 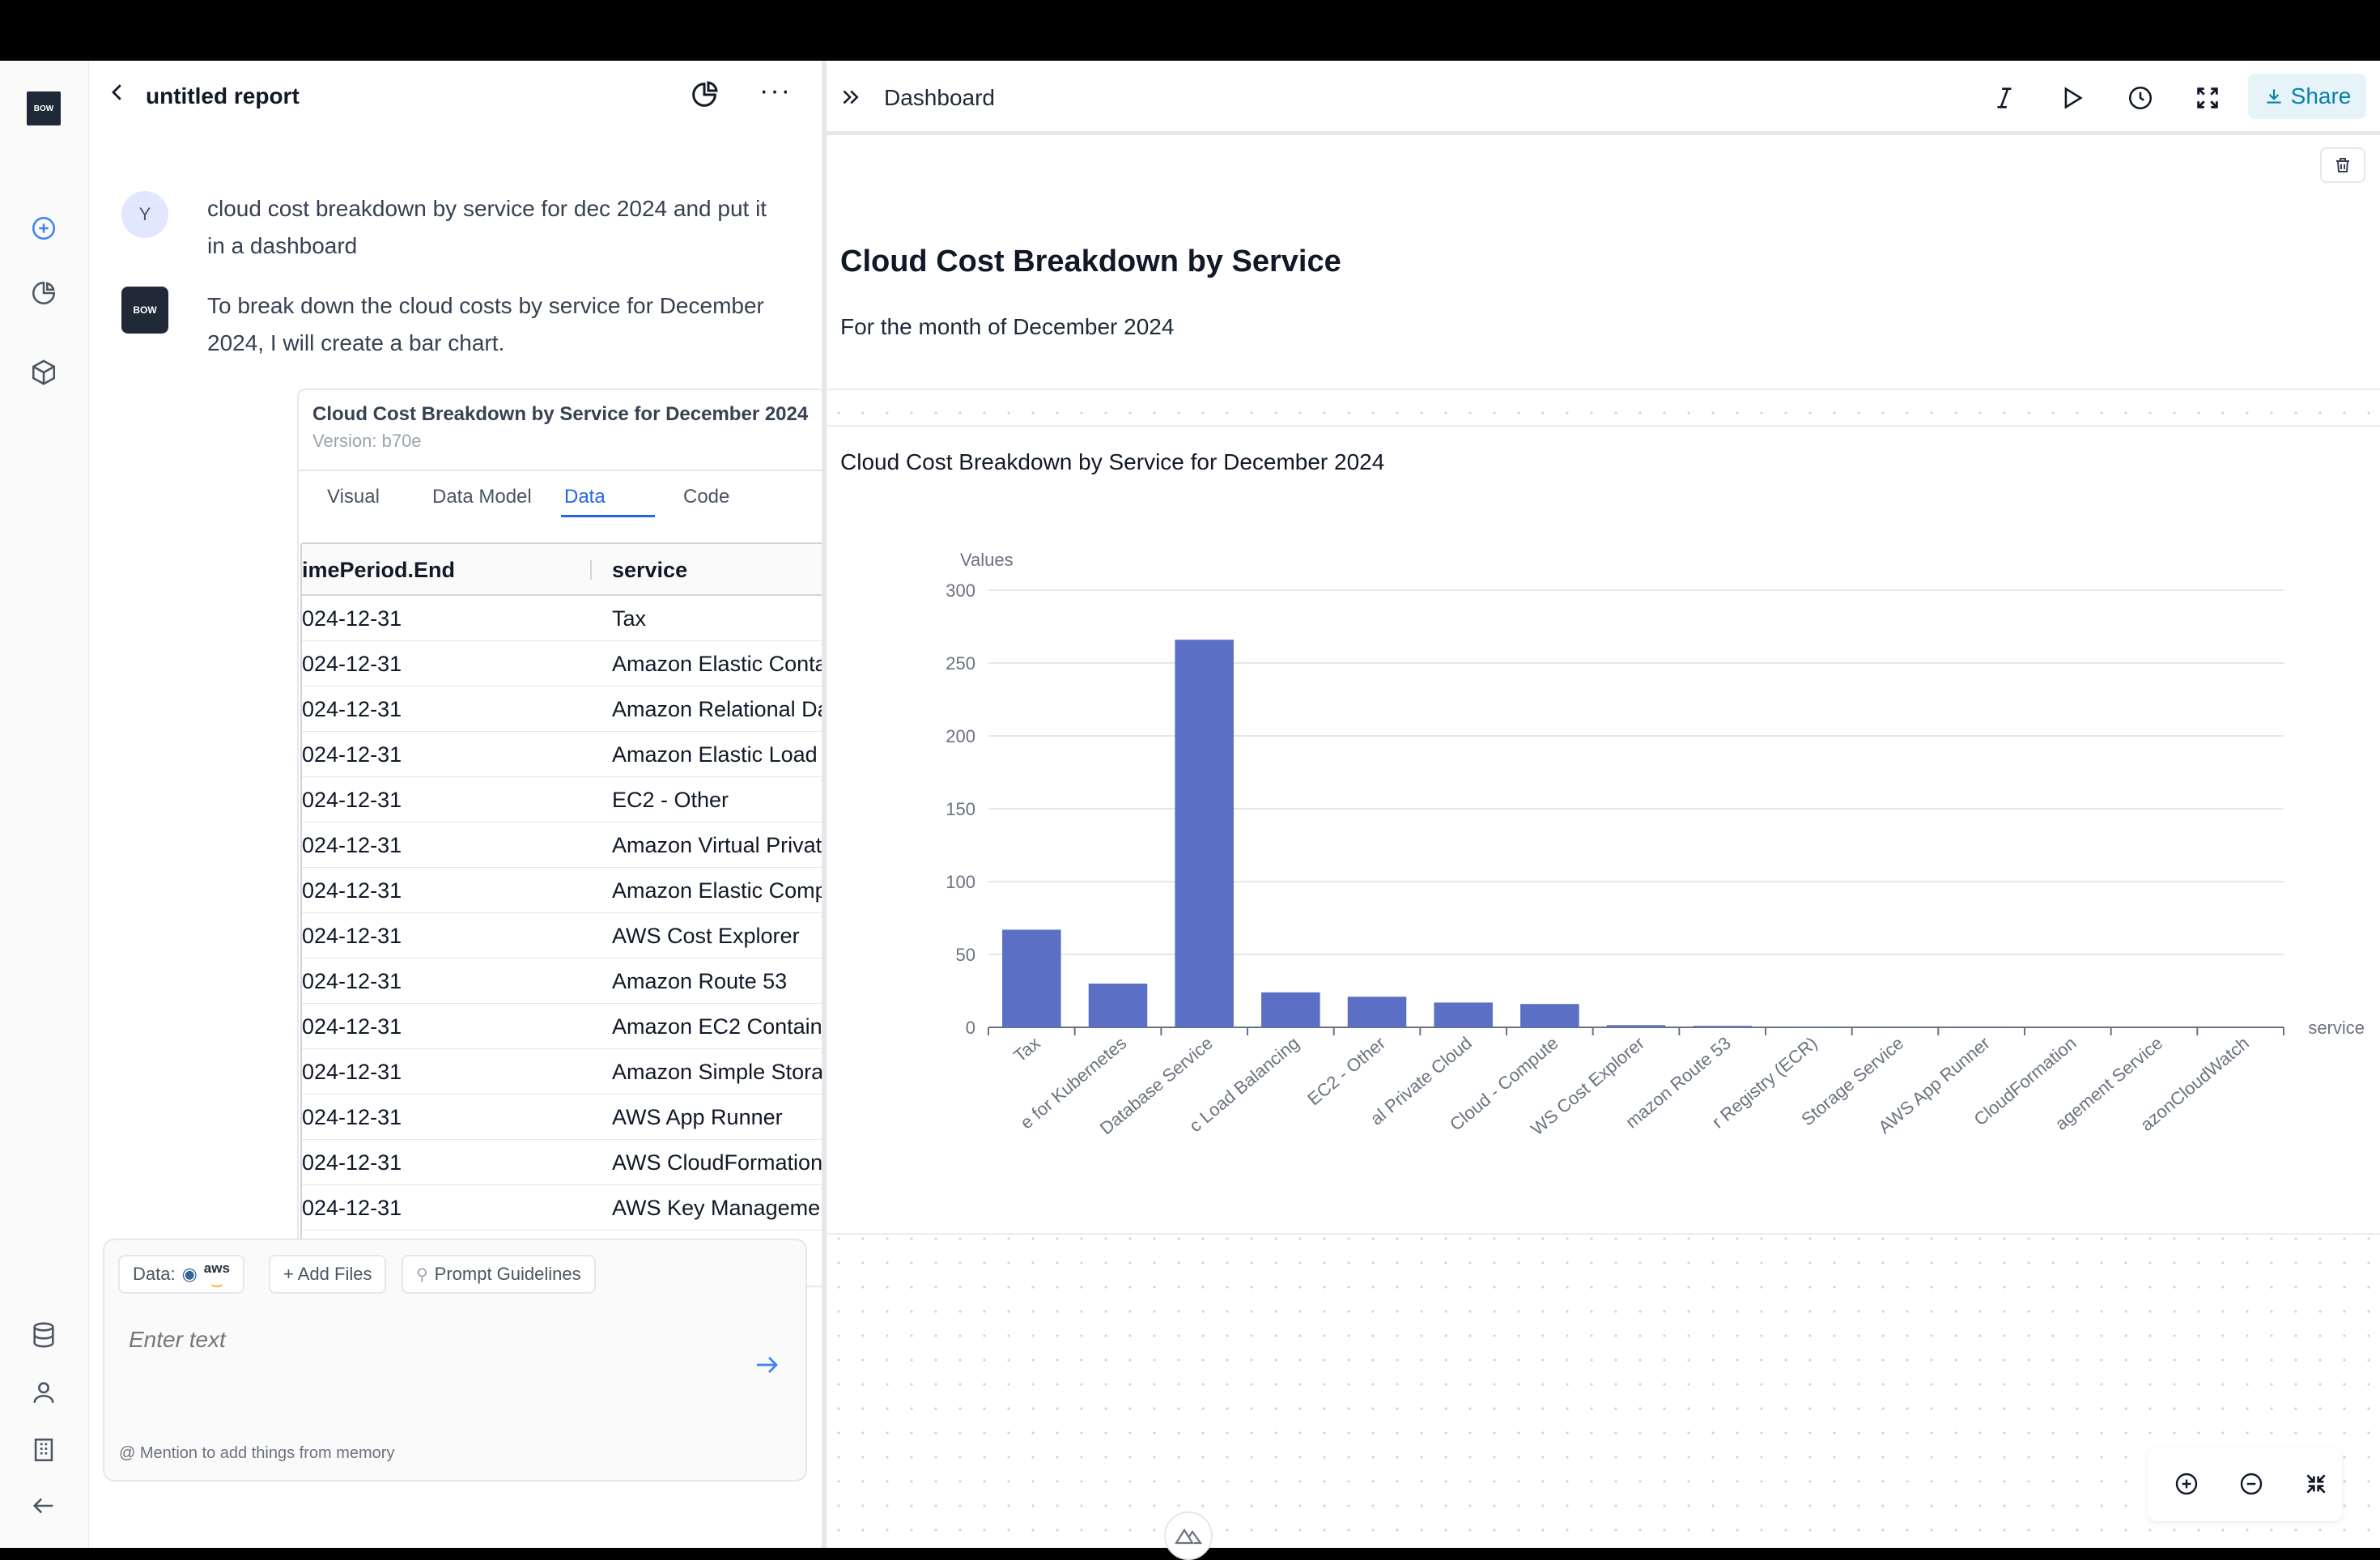 What do you see at coordinates (223, 95) in the screenshot?
I see `report-title: untitled report` at bounding box center [223, 95].